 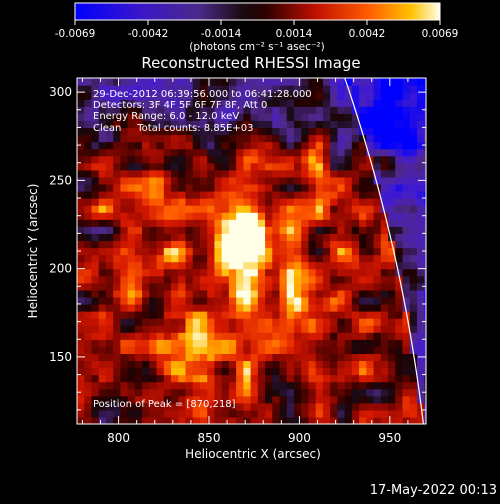 I want to click on annotation-line-counts: Clean Total counts: 8.85E+03, so click(x=173, y=128).